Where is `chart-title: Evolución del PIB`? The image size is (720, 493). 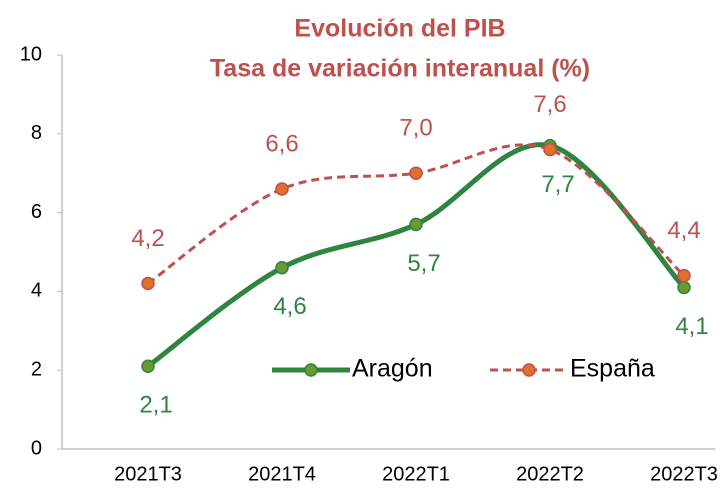
chart-title: Evolución del PIB is located at coordinates (399, 29).